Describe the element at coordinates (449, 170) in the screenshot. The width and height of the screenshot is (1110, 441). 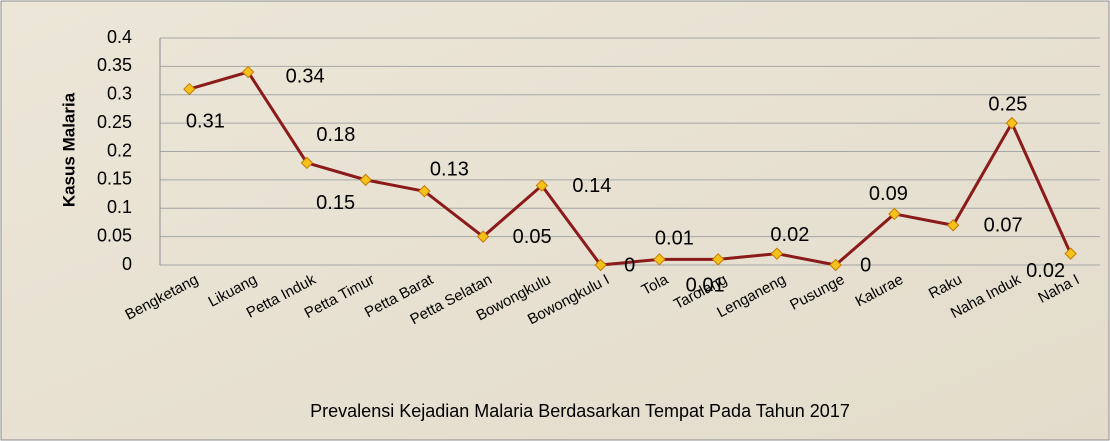
I see `data-label: 0.13` at that location.